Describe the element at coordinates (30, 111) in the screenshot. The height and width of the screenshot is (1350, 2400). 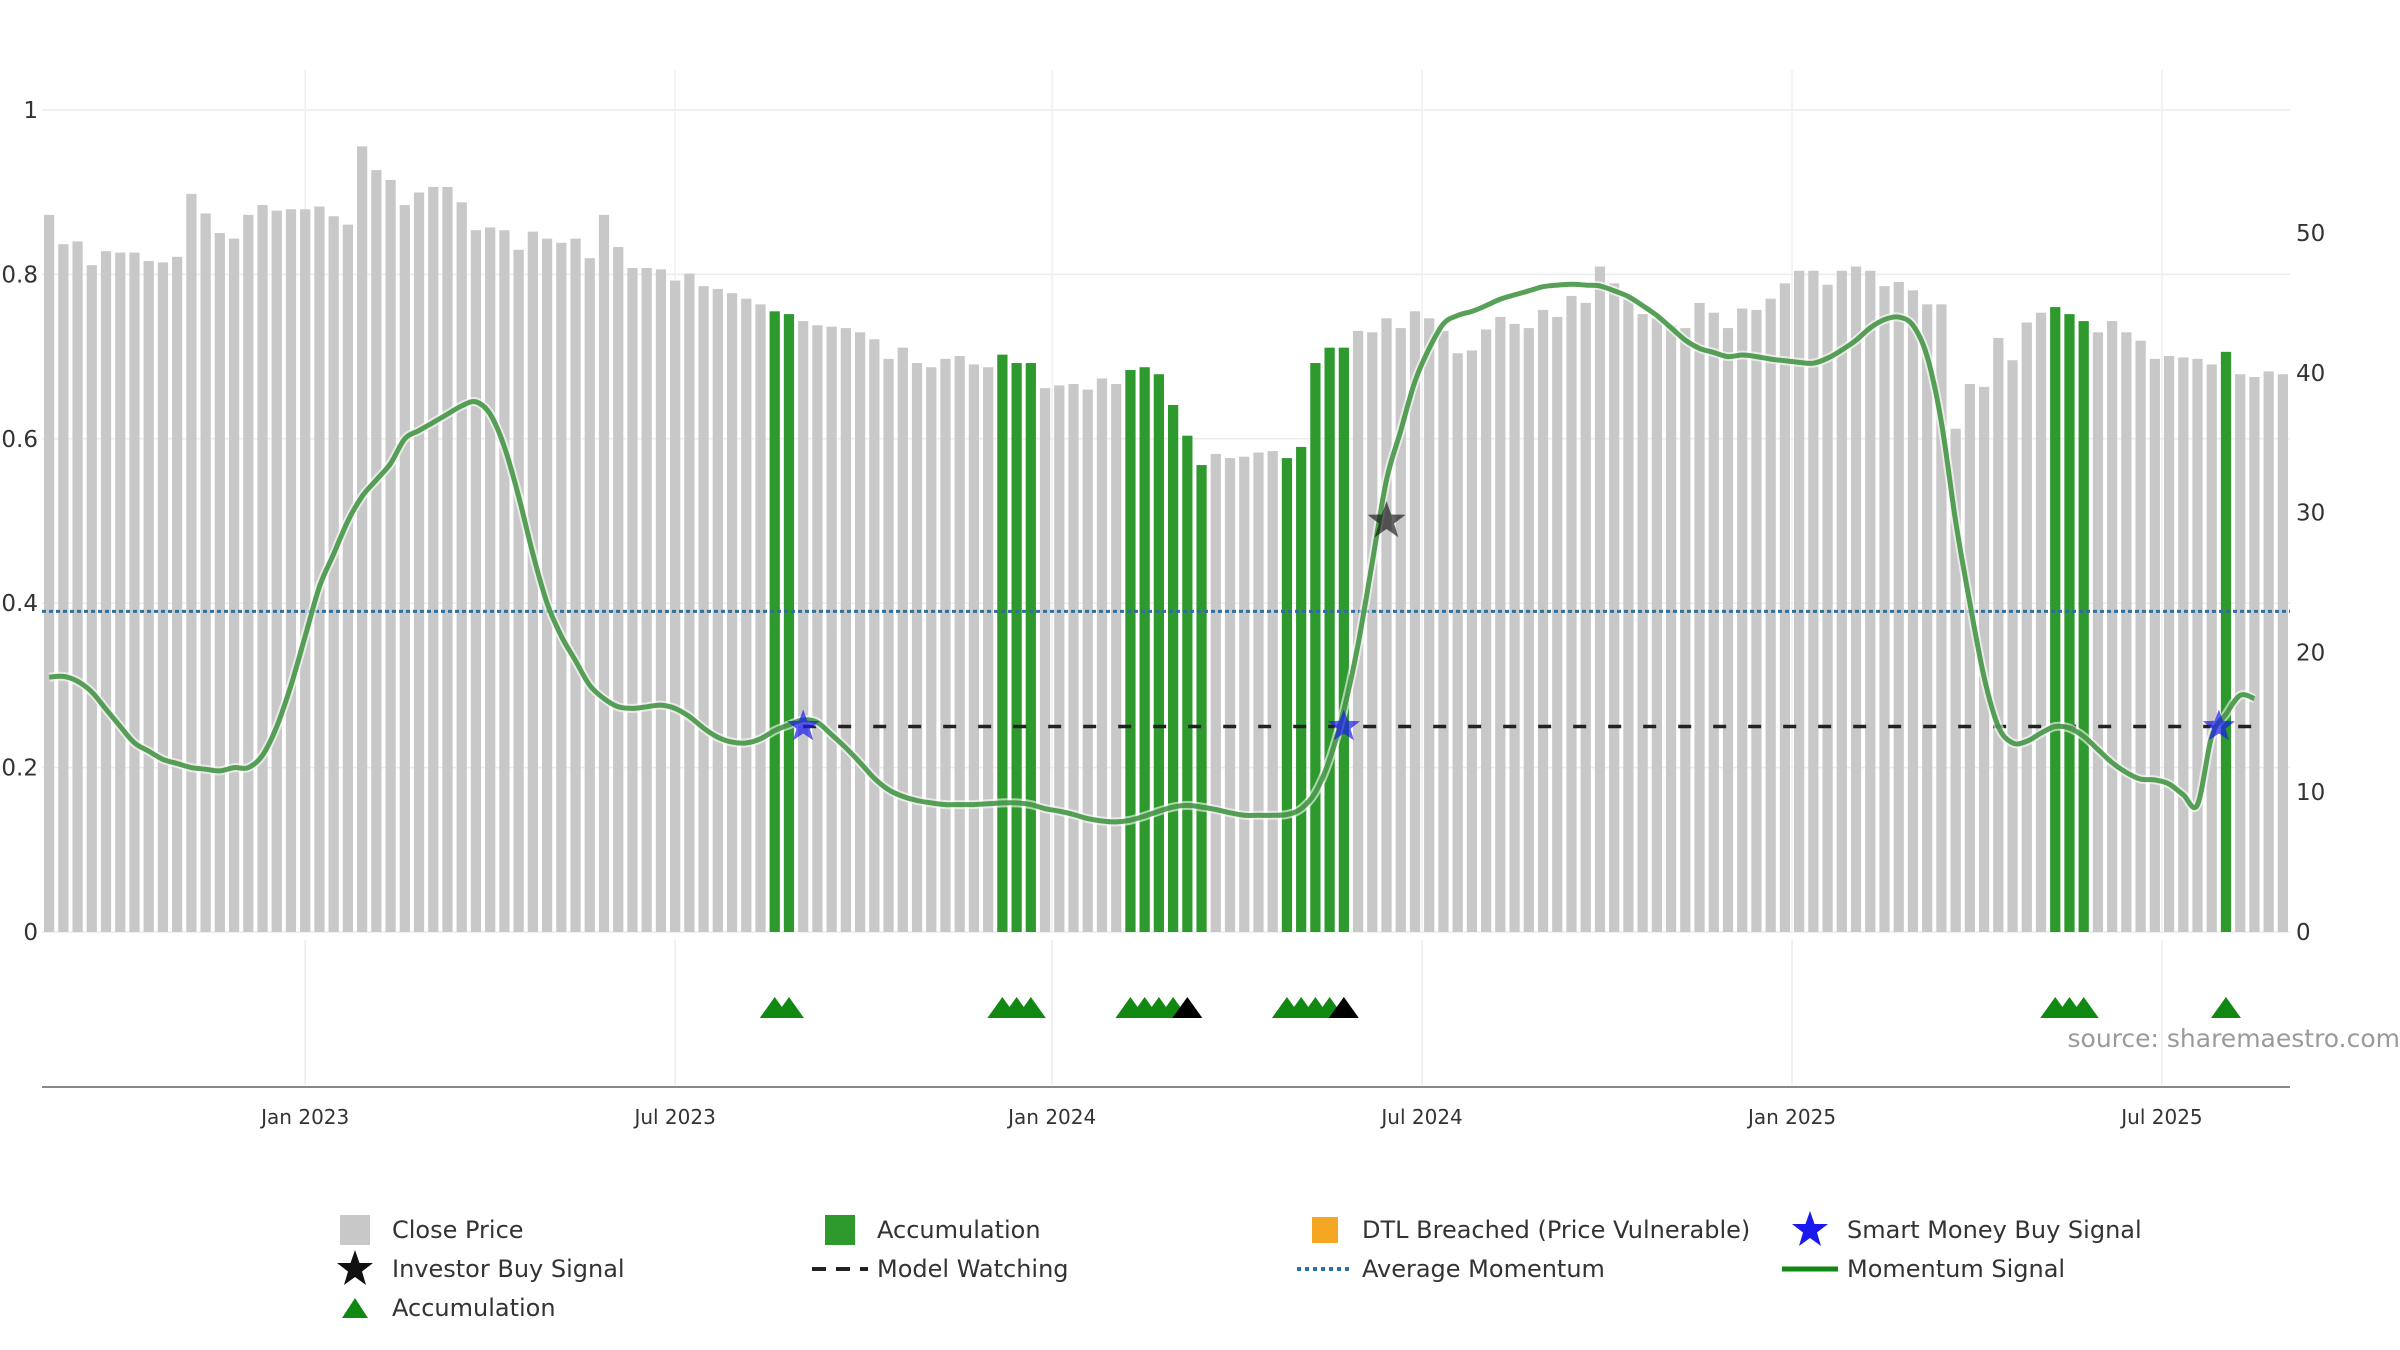
I see `y-left-tick-label: 1` at that location.